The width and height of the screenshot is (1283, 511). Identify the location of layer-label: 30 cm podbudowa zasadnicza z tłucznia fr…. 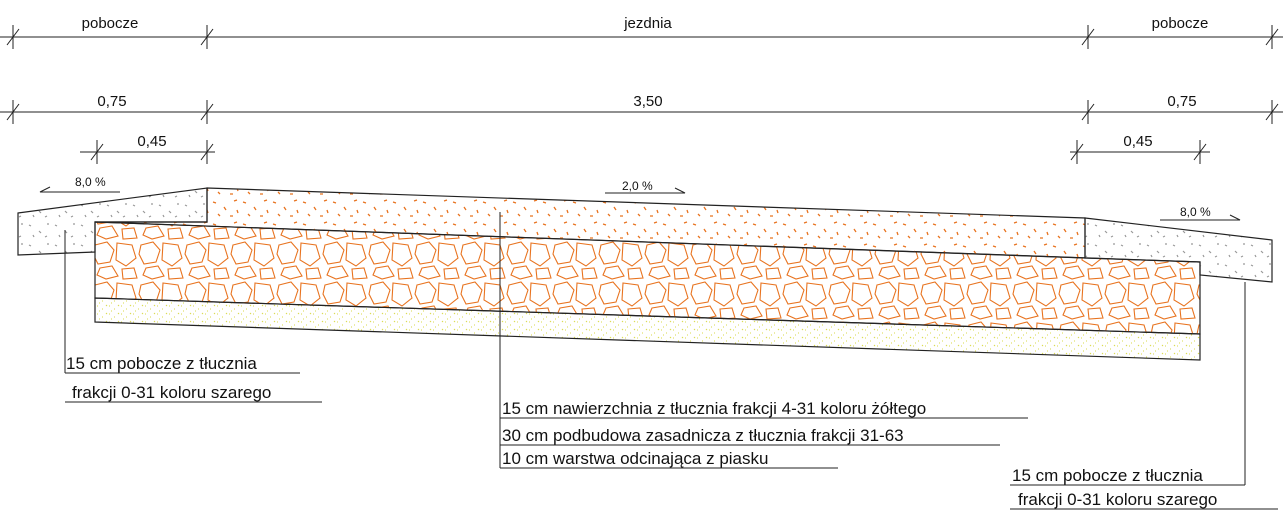
(703, 435).